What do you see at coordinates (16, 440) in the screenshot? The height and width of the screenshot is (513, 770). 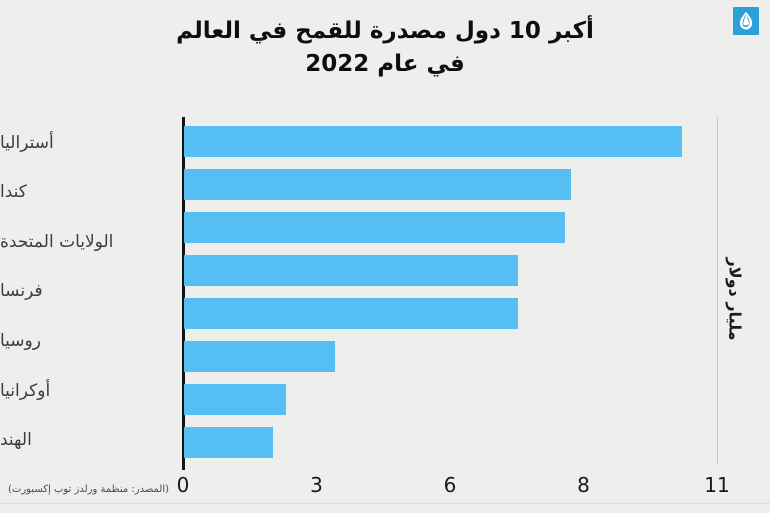 I see `category-label: الهند` at bounding box center [16, 440].